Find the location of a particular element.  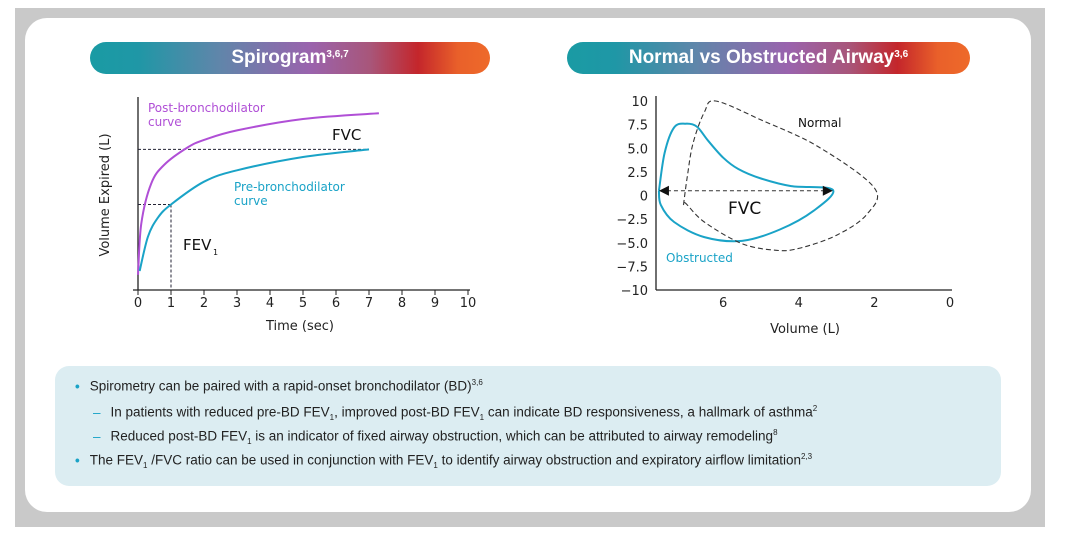

y-tick-label: 0 is located at coordinates (644, 197).